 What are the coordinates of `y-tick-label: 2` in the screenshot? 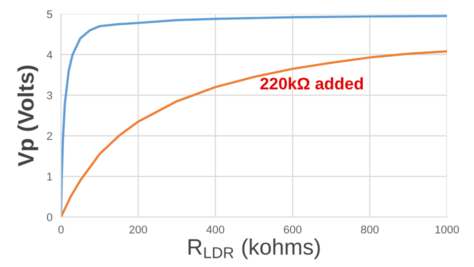 It's located at (49, 136).